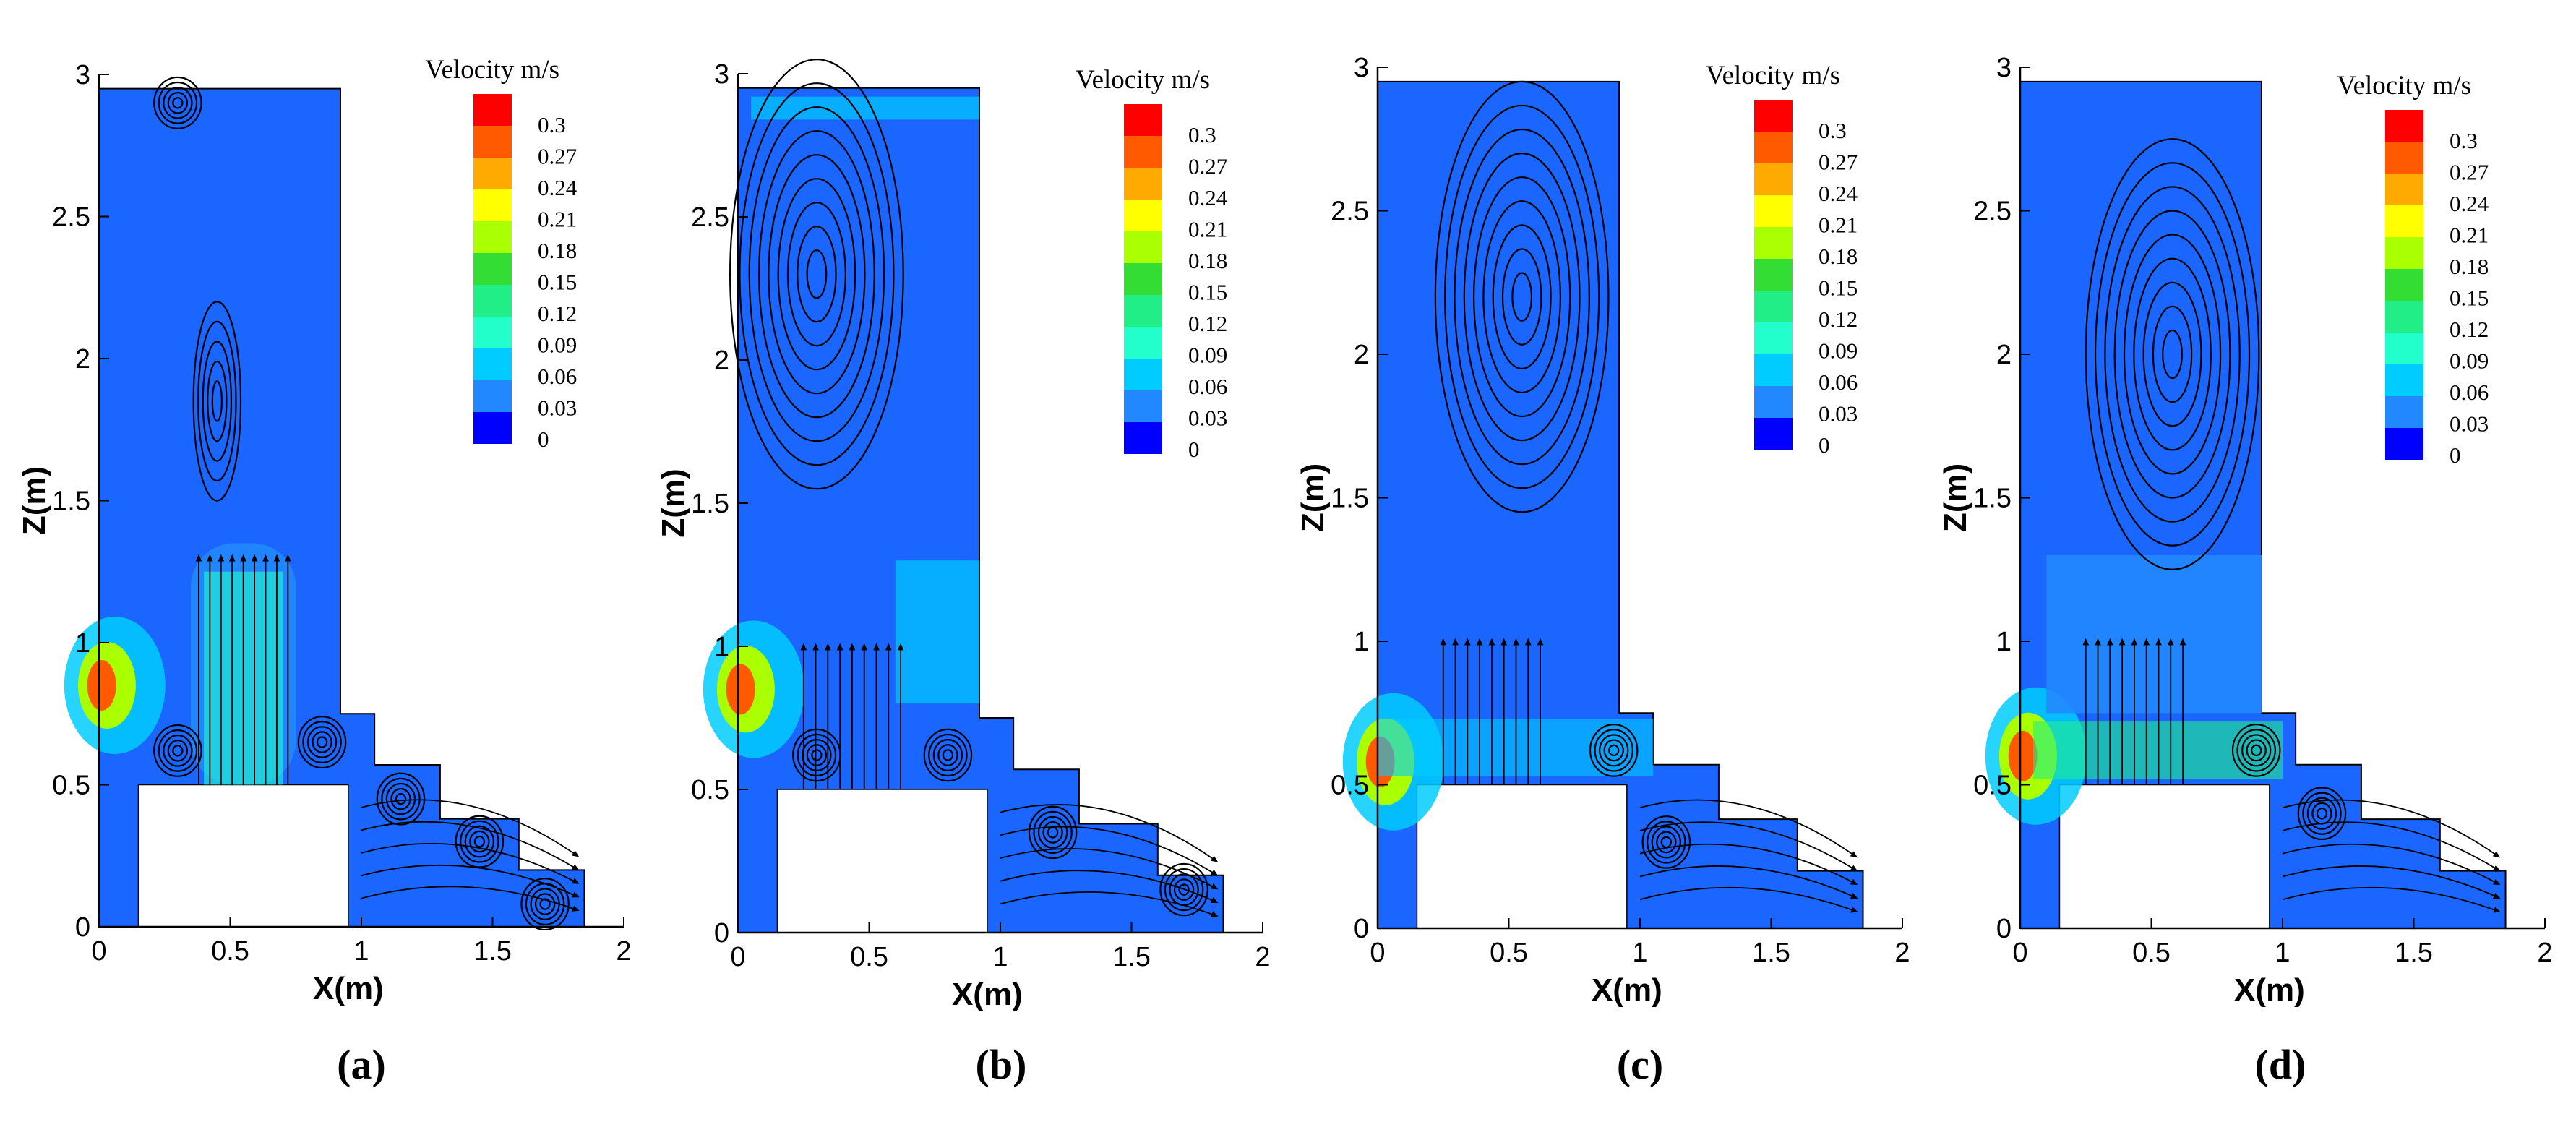 The height and width of the screenshot is (1122, 2576). Describe the element at coordinates (102, 685) in the screenshot. I see `jet-patch-red` at that location.